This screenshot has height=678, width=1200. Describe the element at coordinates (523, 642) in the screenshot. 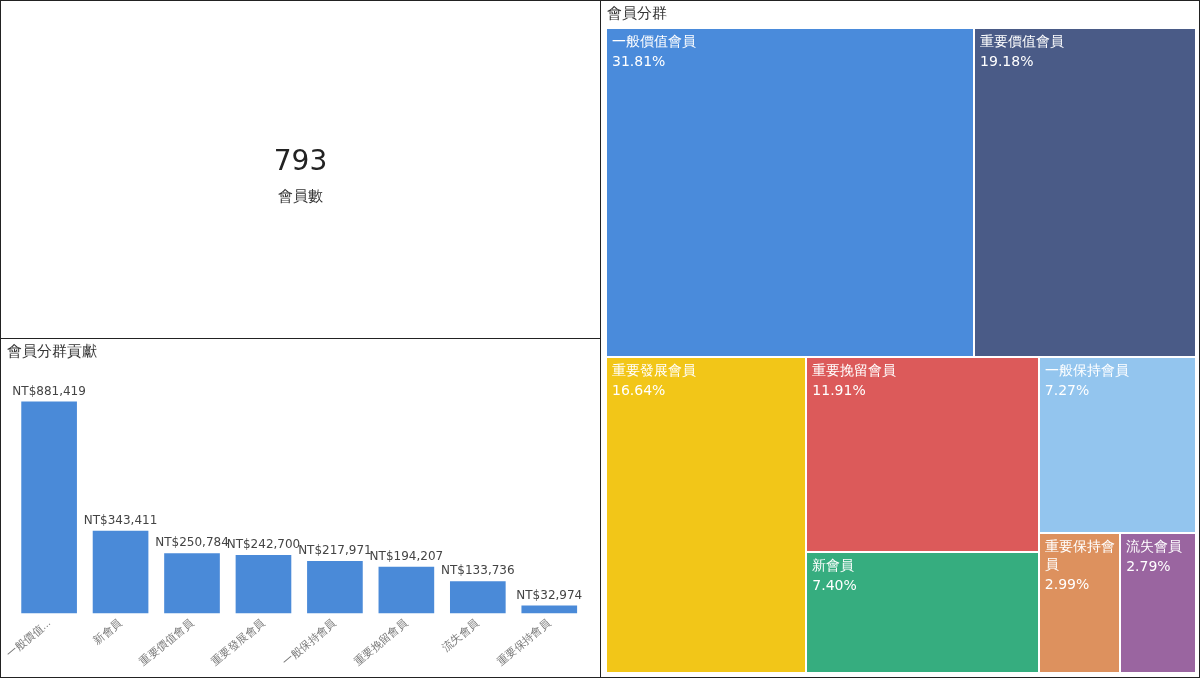

I see `x-tick-label: 重要保持會員` at that location.